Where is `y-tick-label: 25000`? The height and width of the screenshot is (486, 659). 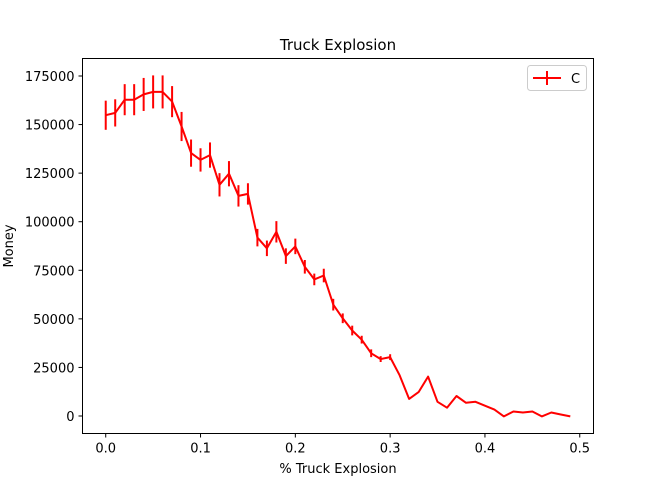 y-tick-label: 25000 is located at coordinates (53, 368).